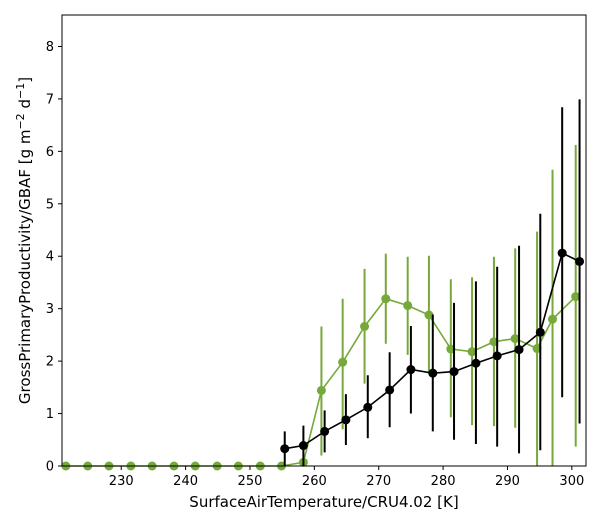  I want to click on y-axis: 0 1 2 3 4 5 6 7 8, so click(54, 257).